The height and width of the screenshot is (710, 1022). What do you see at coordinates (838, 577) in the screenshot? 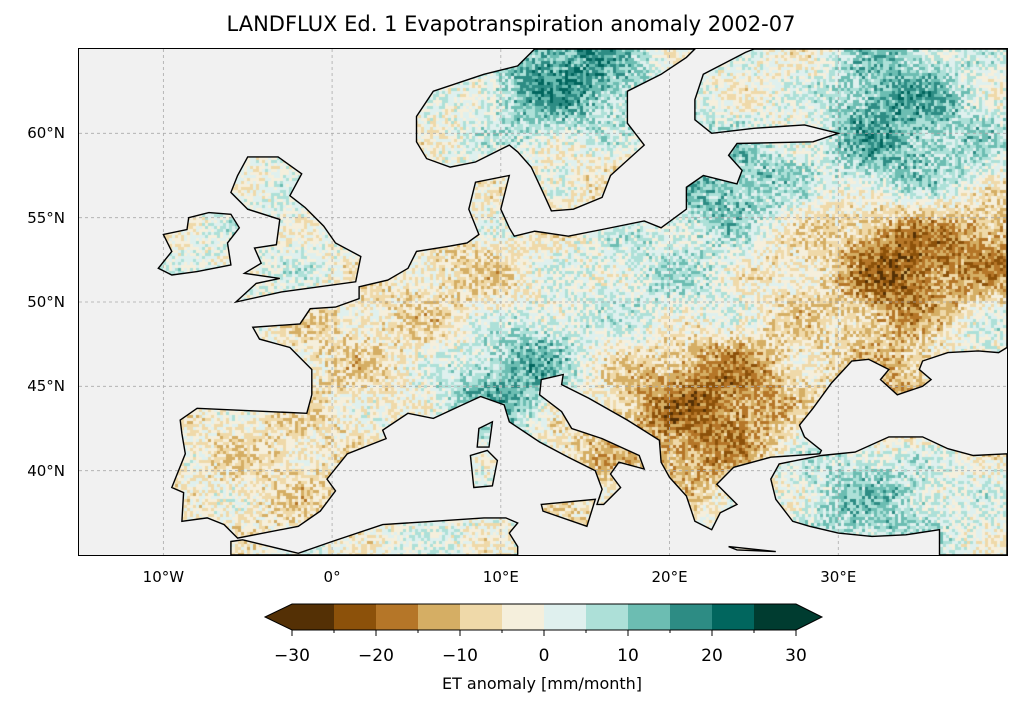
I see `lon-tick-label: 30°E` at bounding box center [838, 577].